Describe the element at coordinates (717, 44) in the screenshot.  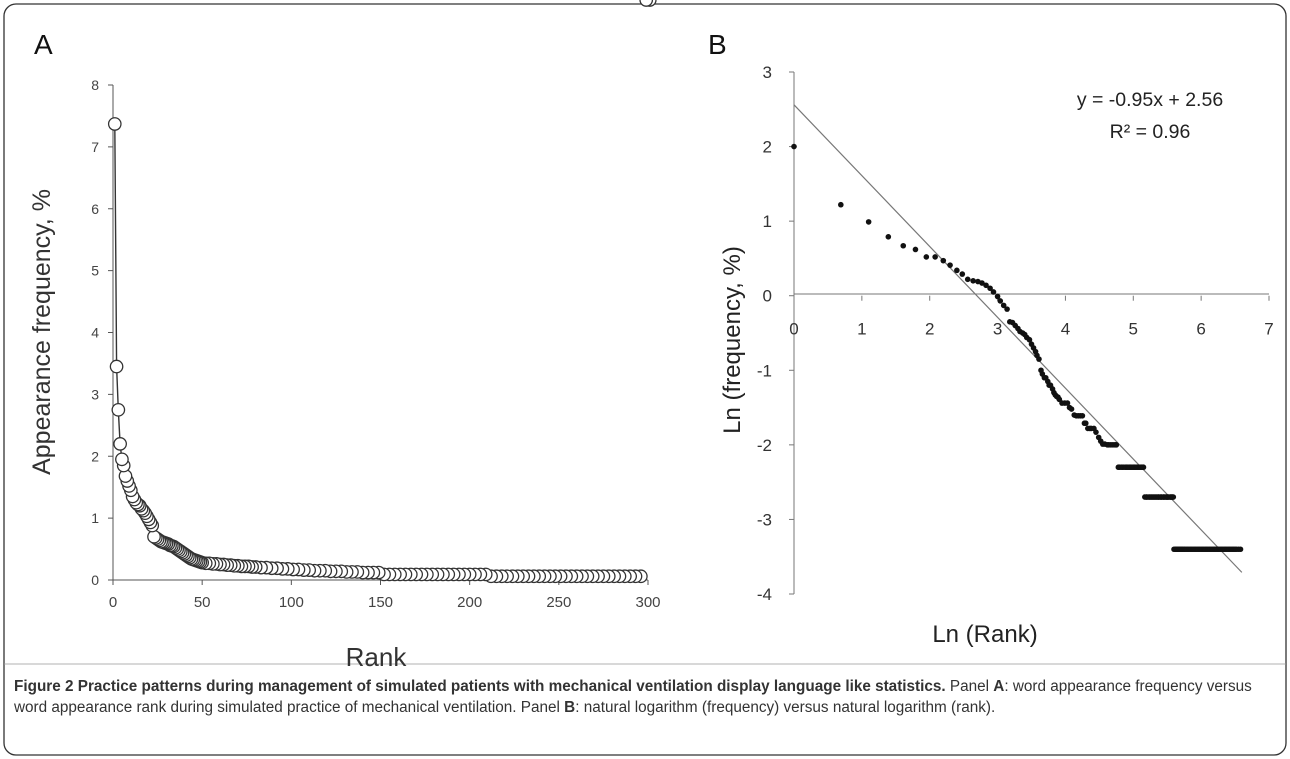
I see `panel-b-label: B` at that location.